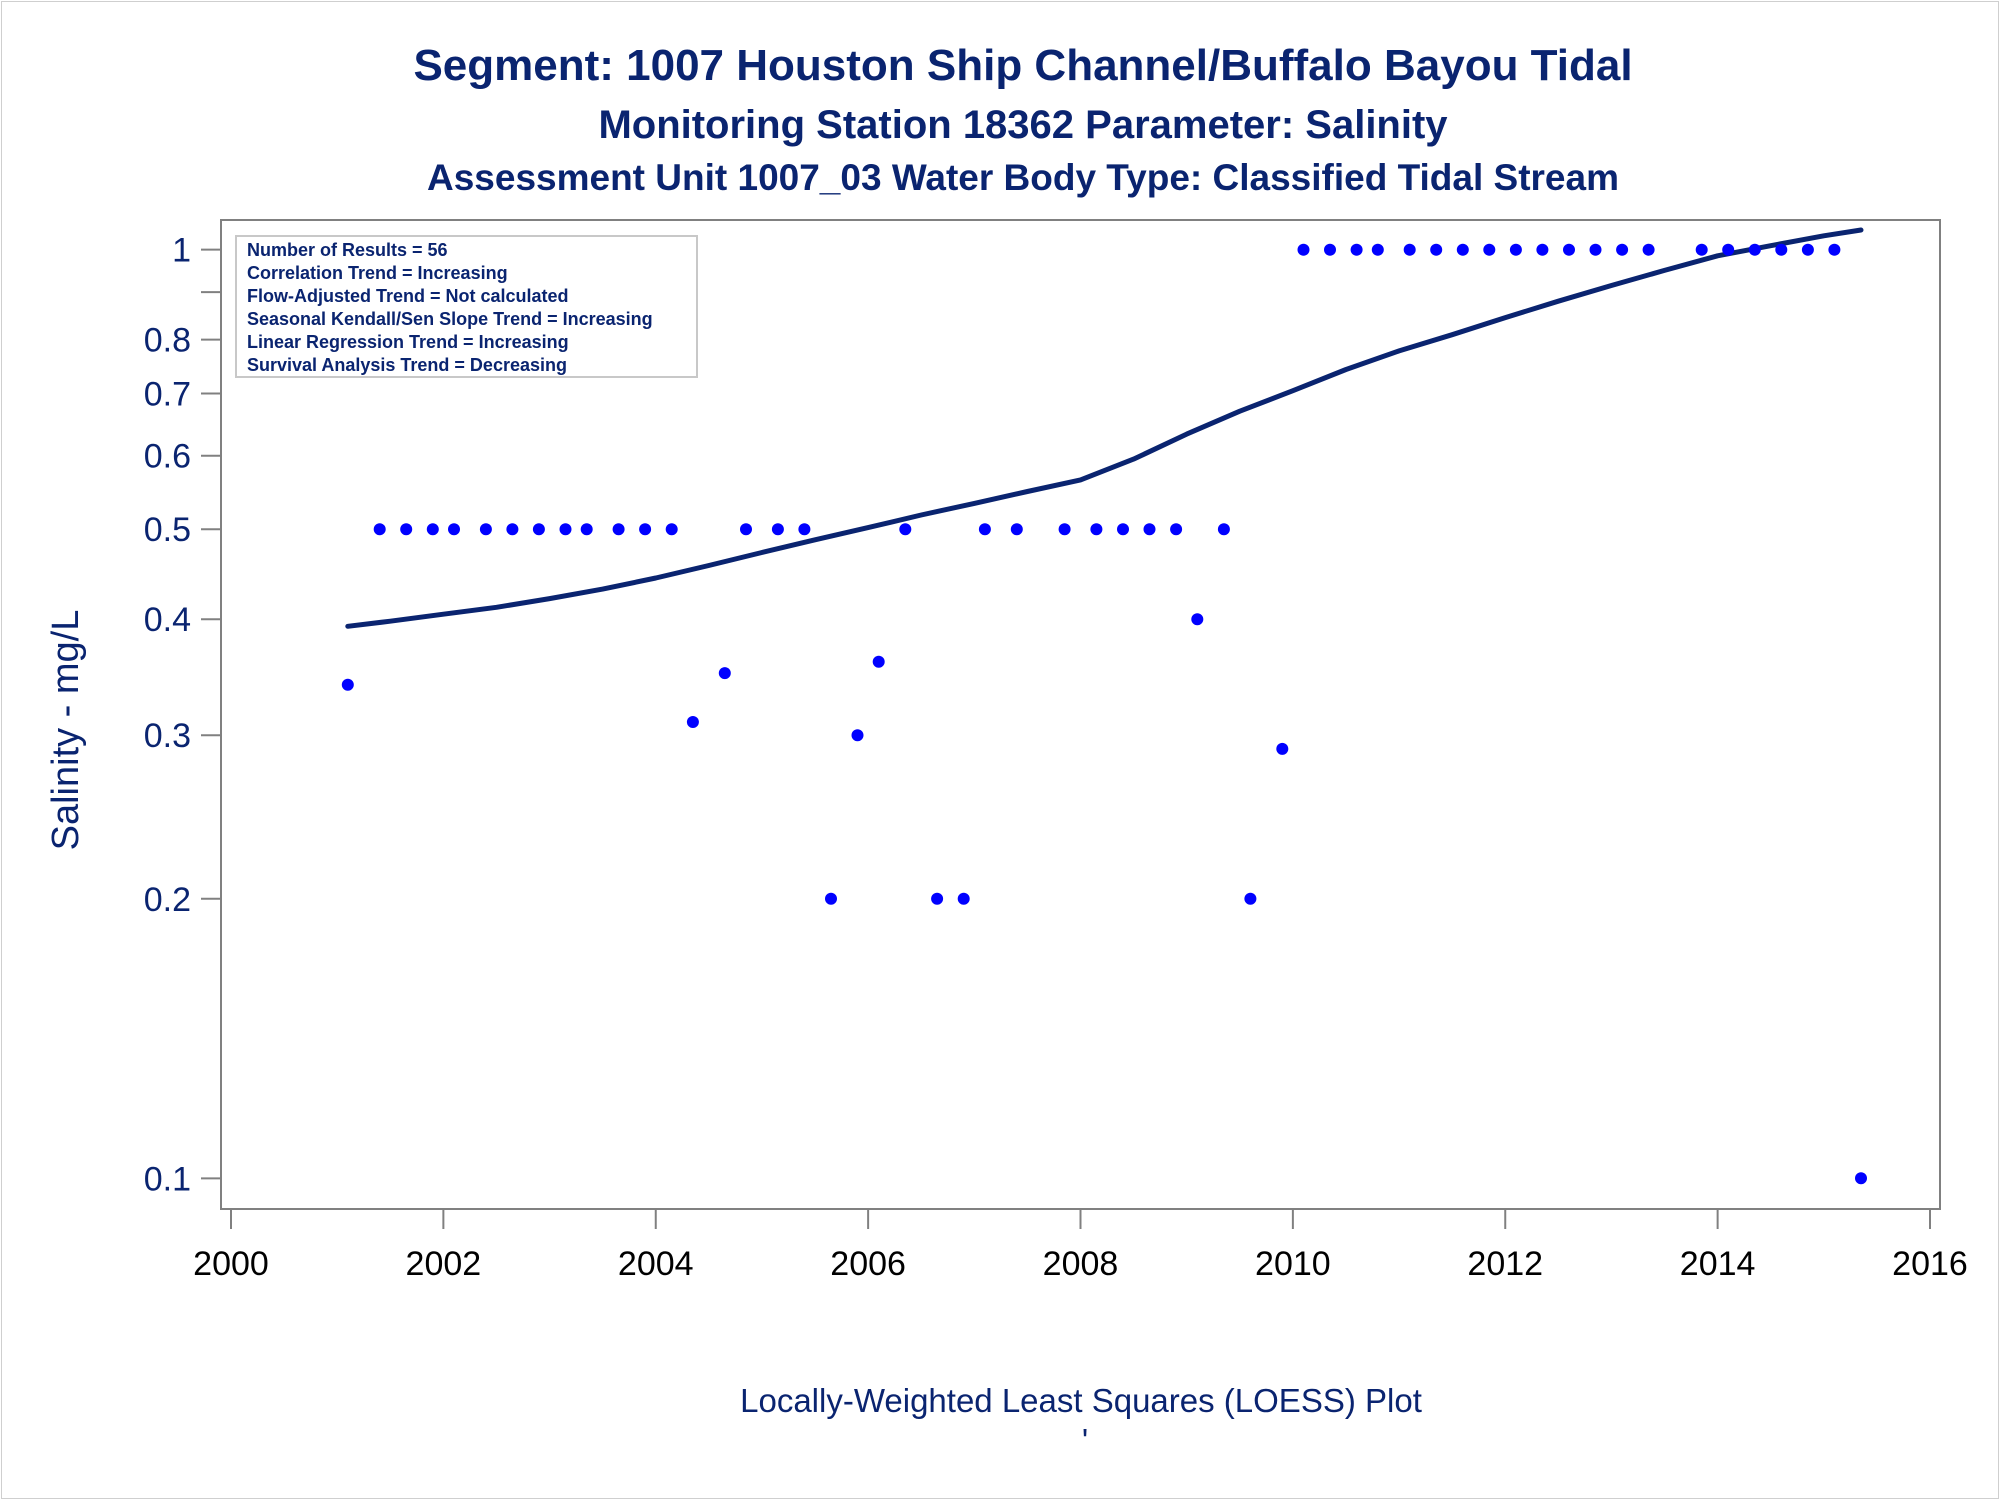 The width and height of the screenshot is (2000, 1500). I want to click on y-tick-label: 0.7, so click(167, 395).